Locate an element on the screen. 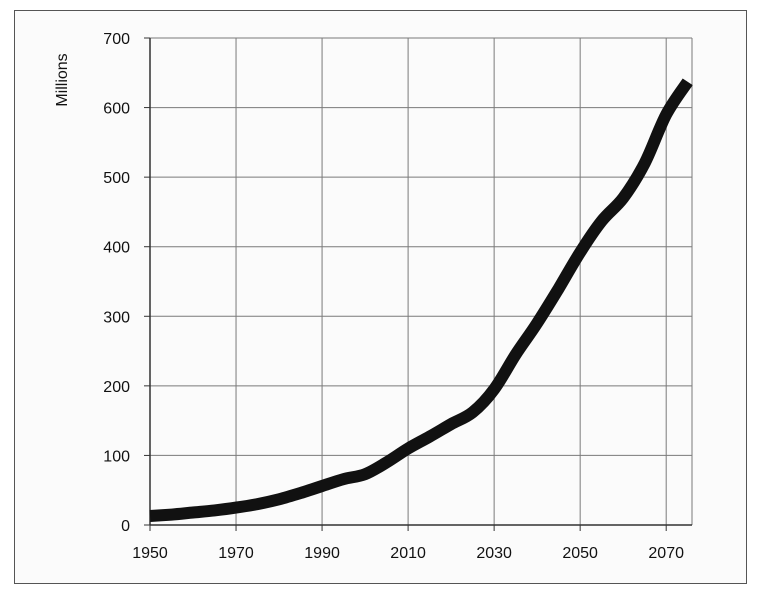 The width and height of the screenshot is (761, 599). y-axis-title: Millions is located at coordinates (62, 79).